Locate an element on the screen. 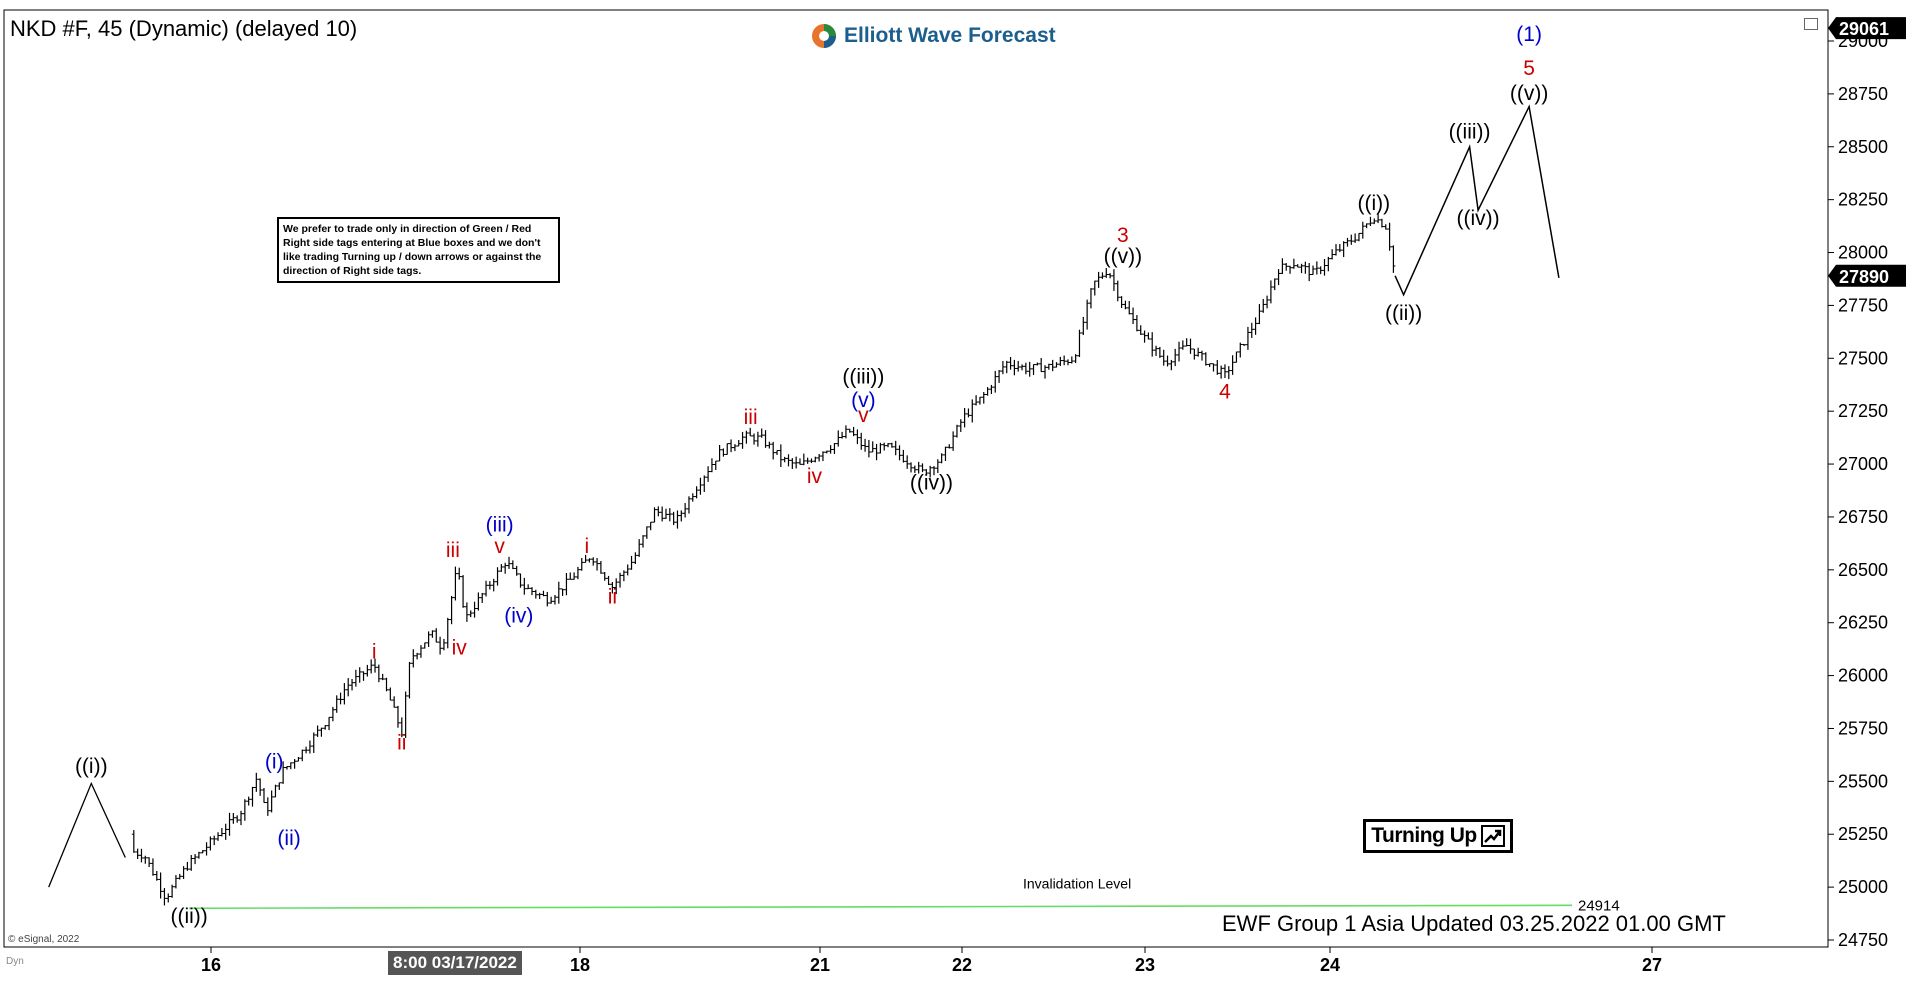 This screenshot has width=1912, height=981. invalidation-value: 24914 is located at coordinates (1599, 905).